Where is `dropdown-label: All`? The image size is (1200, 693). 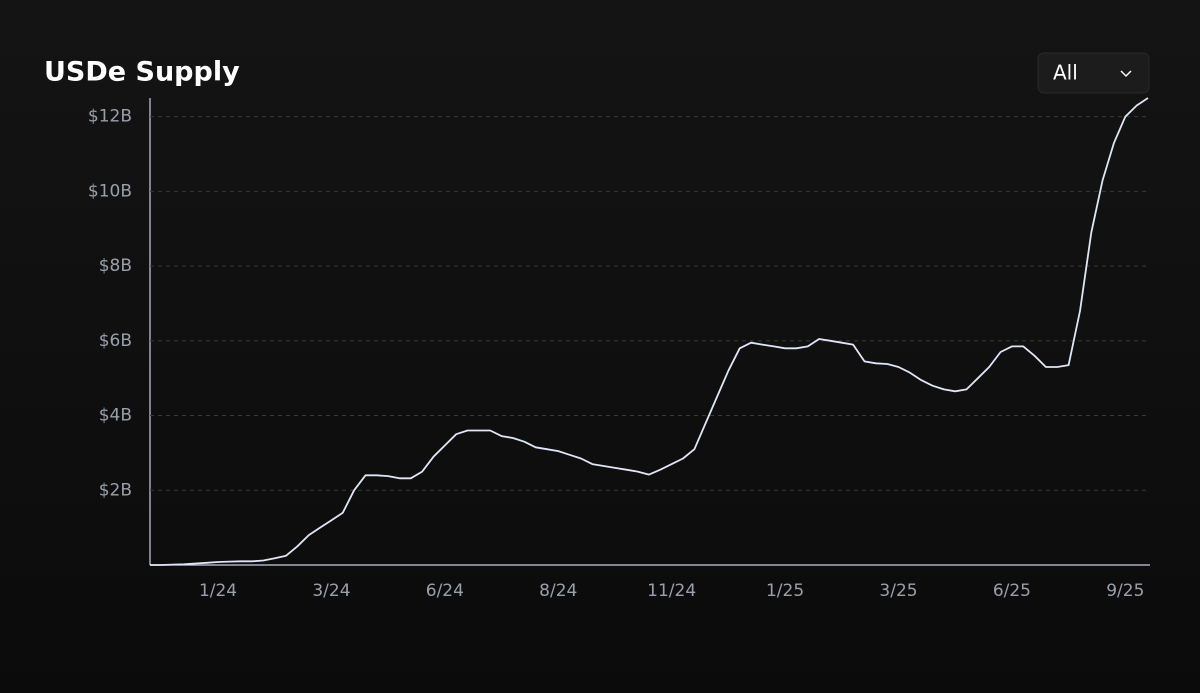
dropdown-label: All is located at coordinates (1065, 73).